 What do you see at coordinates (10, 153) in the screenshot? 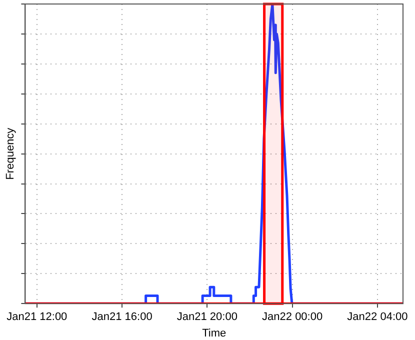
I see `y-axis-title: Frequency` at bounding box center [10, 153].